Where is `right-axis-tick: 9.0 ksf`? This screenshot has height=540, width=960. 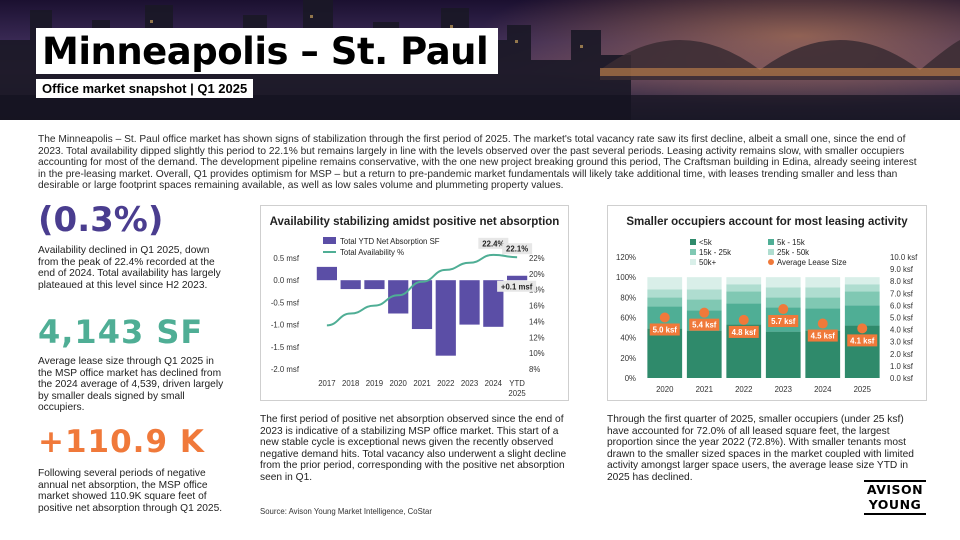
right-axis-tick: 9.0 ksf is located at coordinates (902, 269).